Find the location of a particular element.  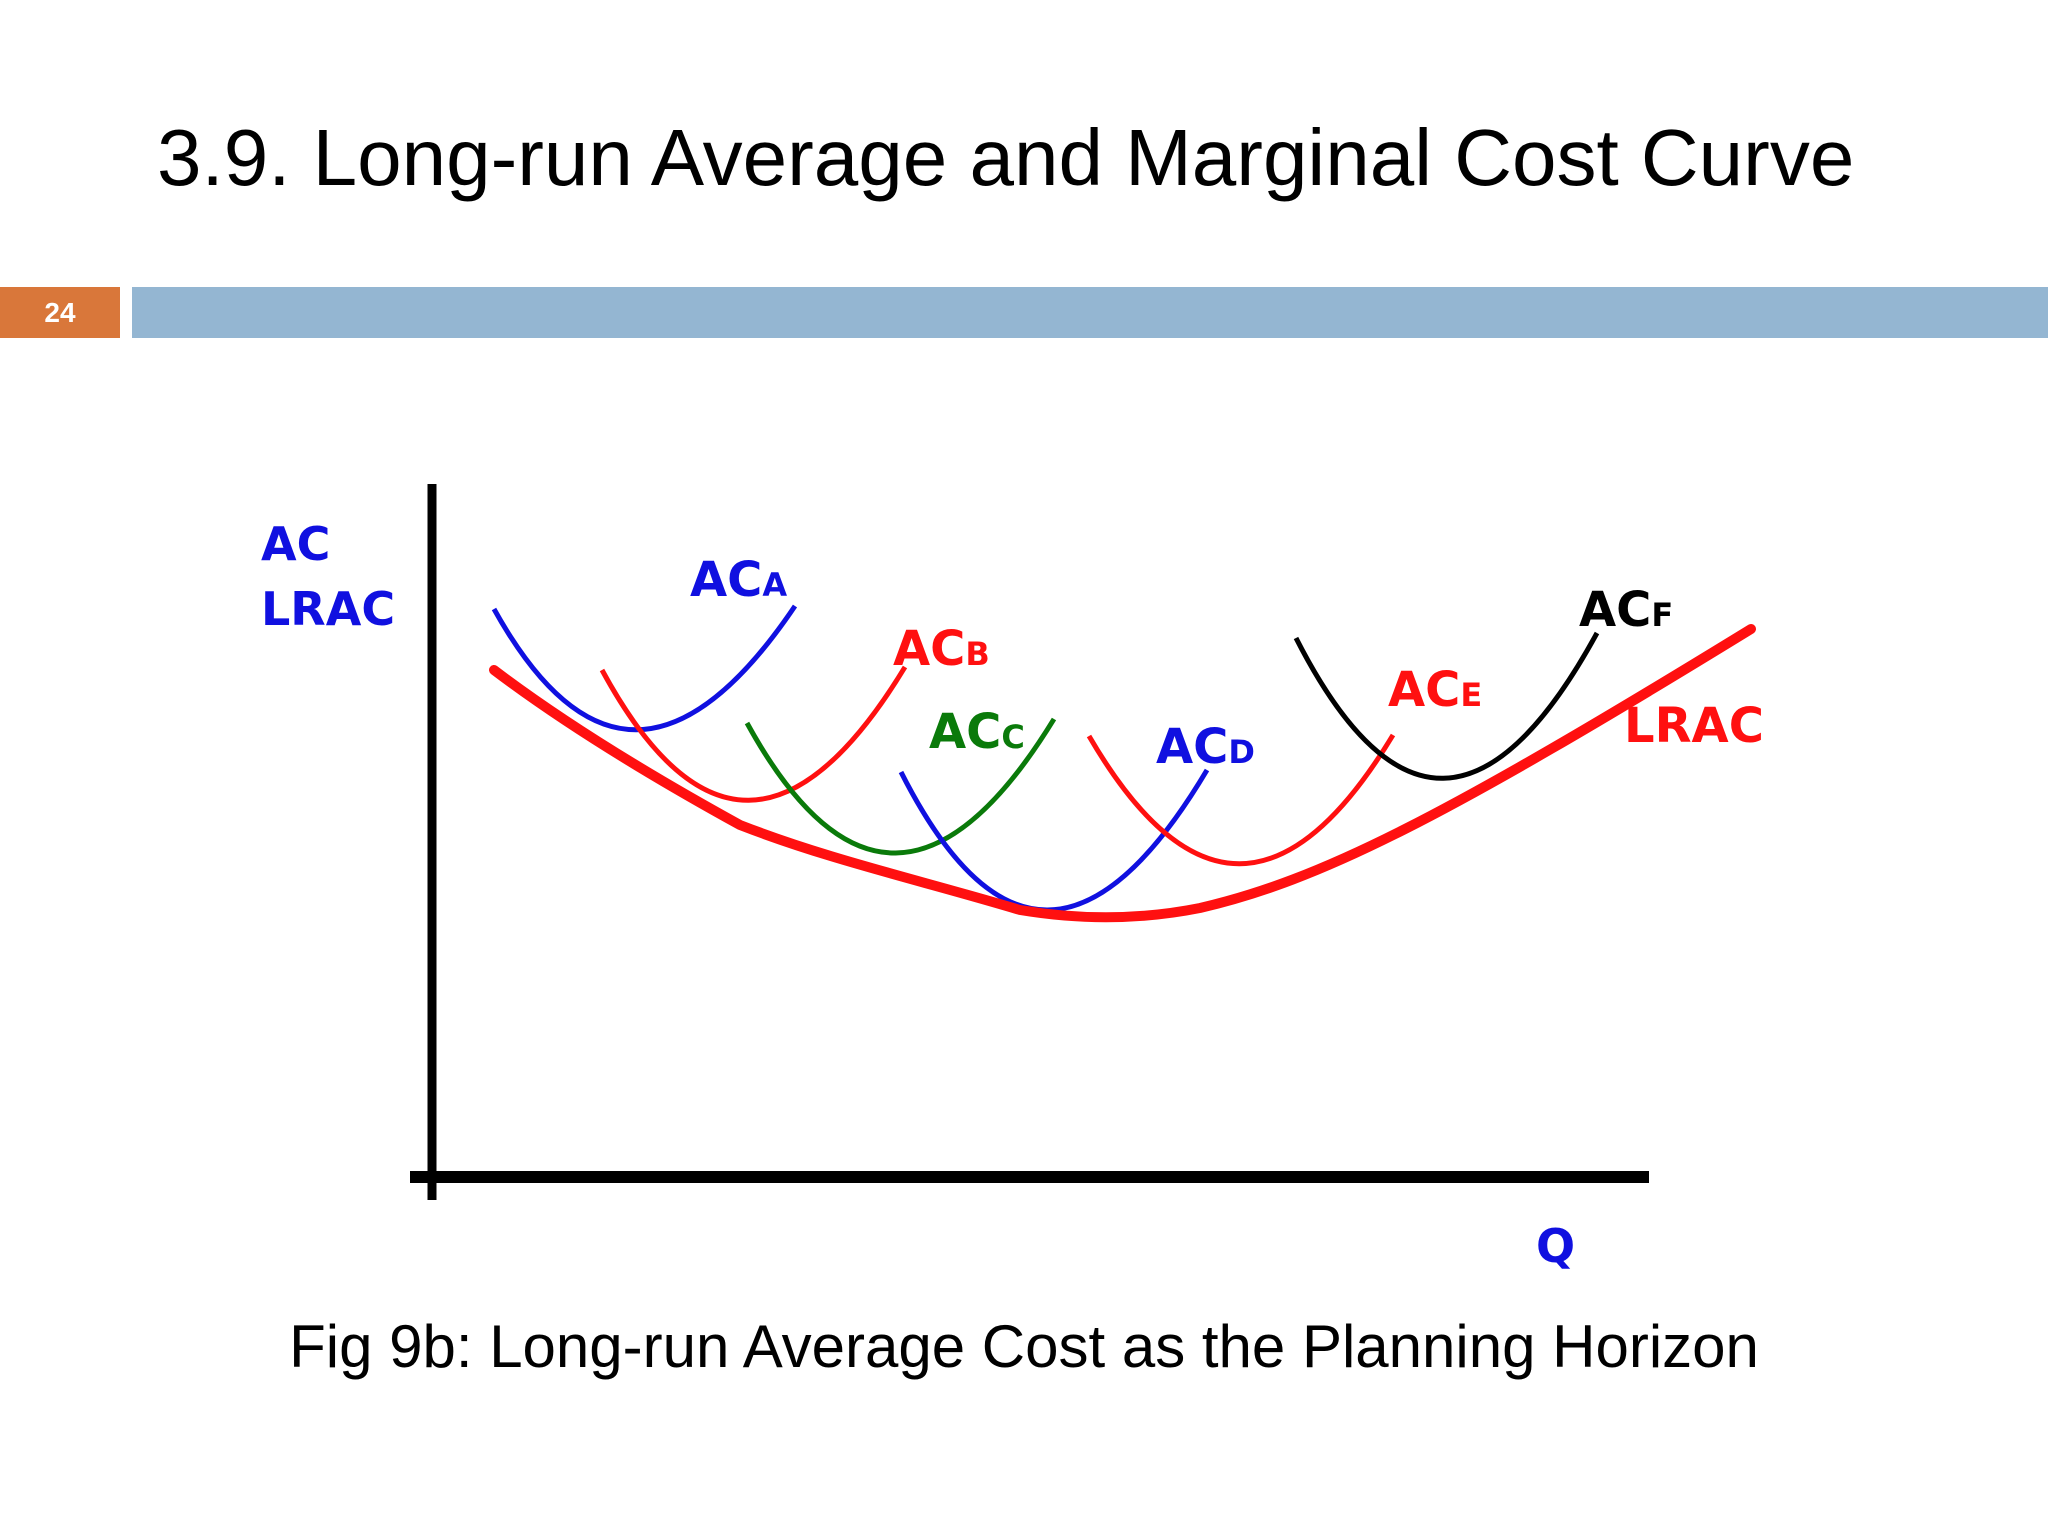

label-ac-c: ACC is located at coordinates (977, 732).